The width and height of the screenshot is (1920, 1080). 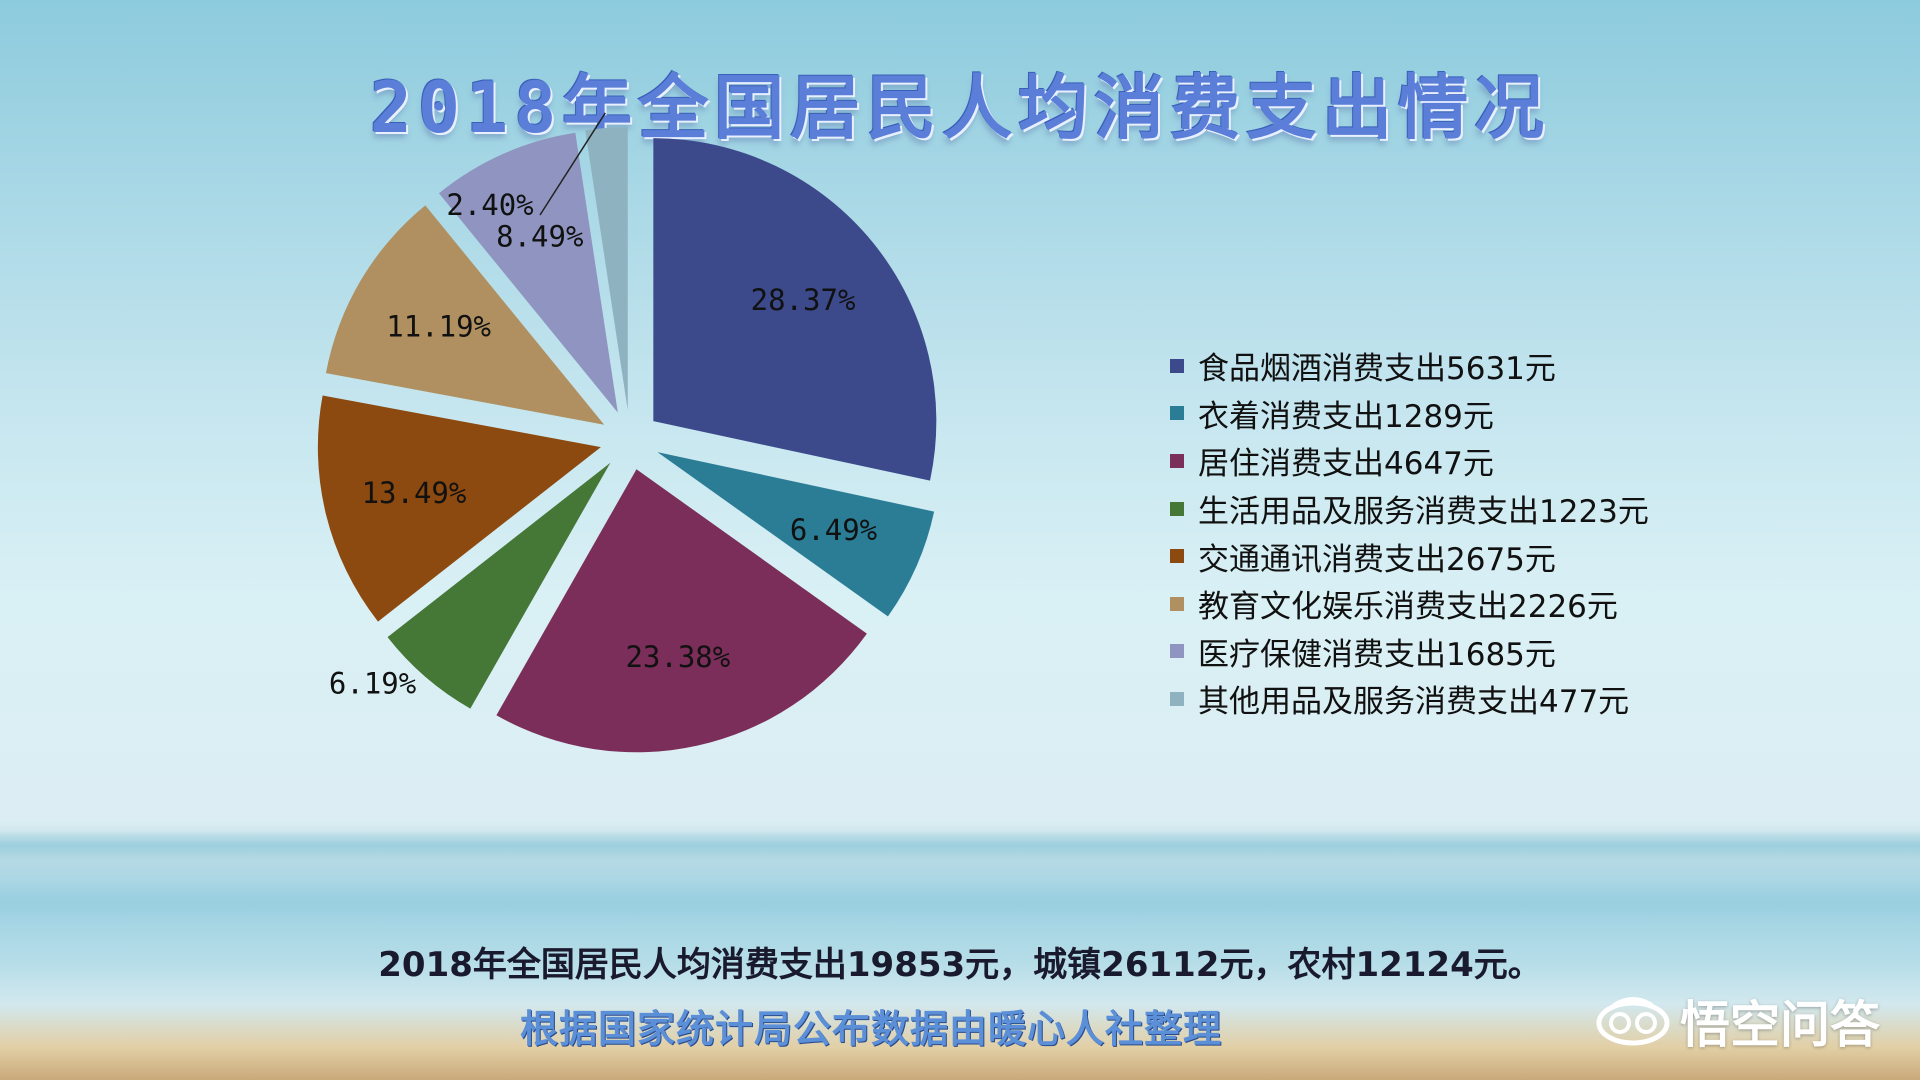 I want to click on legend-item: 生活用品及服务消费支出1223元, so click(x=1409, y=509).